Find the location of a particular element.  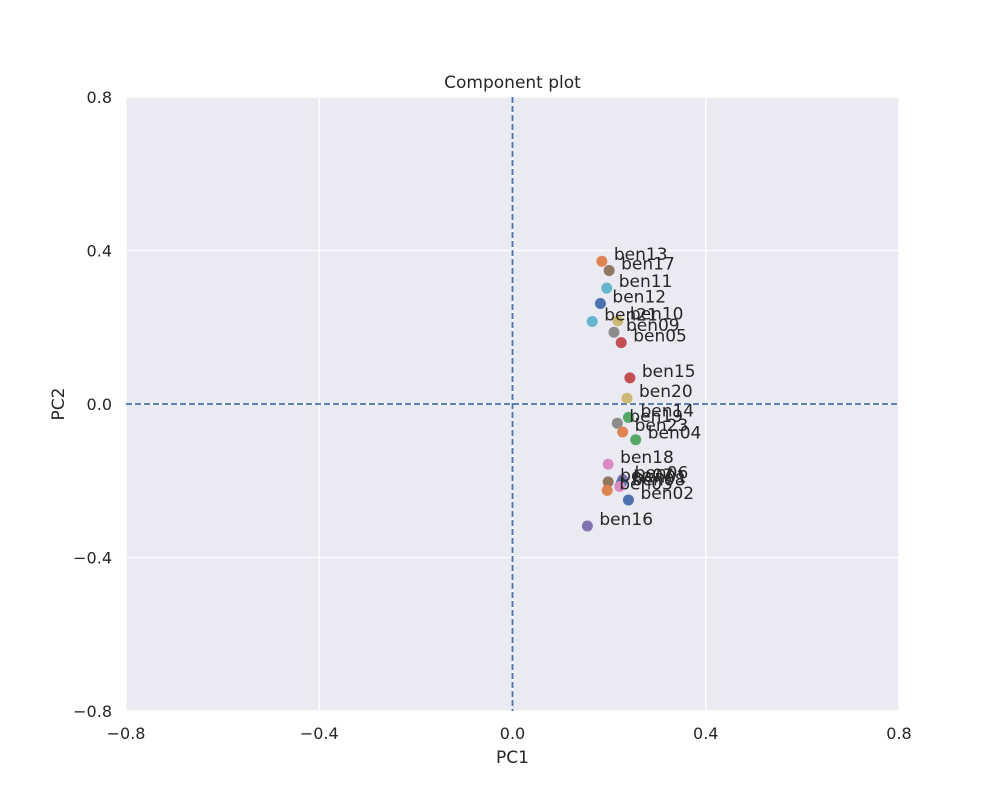

scatter-point-ben09 is located at coordinates (614, 332).